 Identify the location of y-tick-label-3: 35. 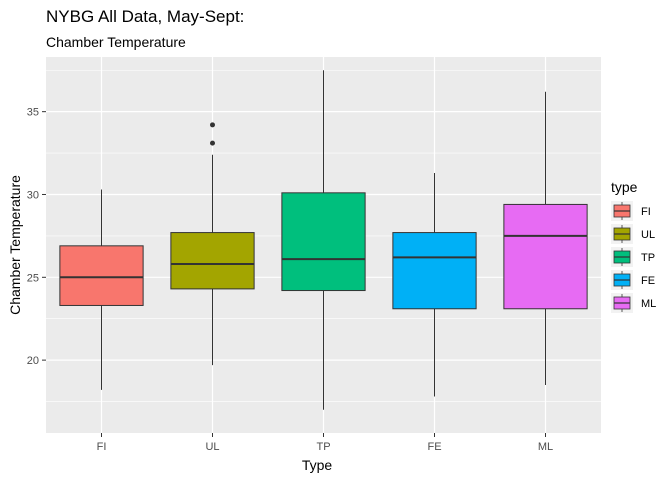
(33, 113).